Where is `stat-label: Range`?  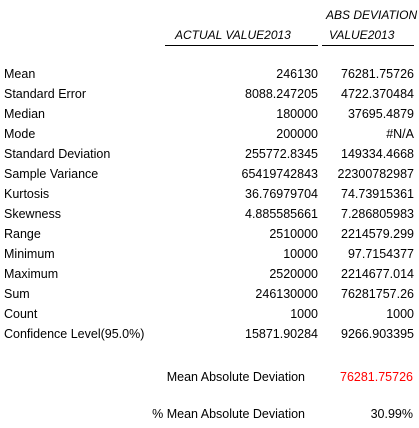 stat-label: Range is located at coordinates (22, 234).